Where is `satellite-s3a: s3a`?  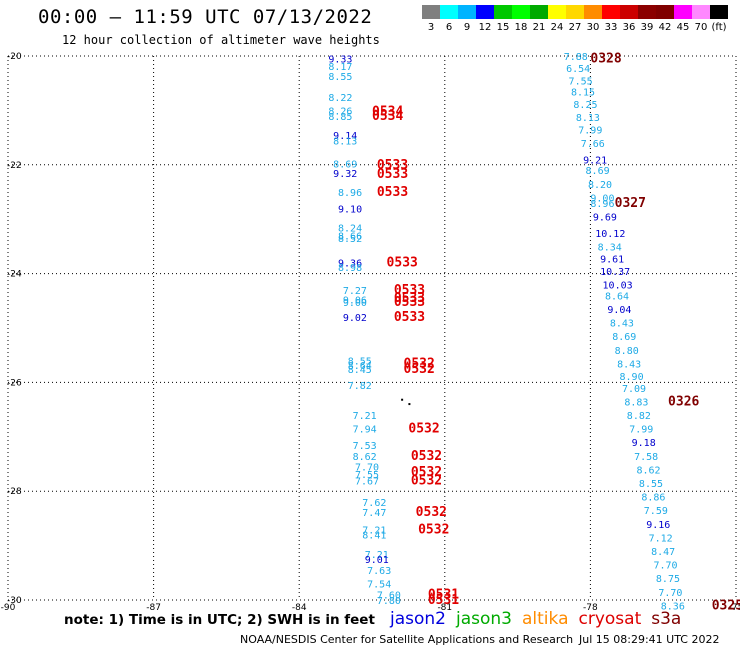
satellite-s3a: s3a is located at coordinates (666, 619).